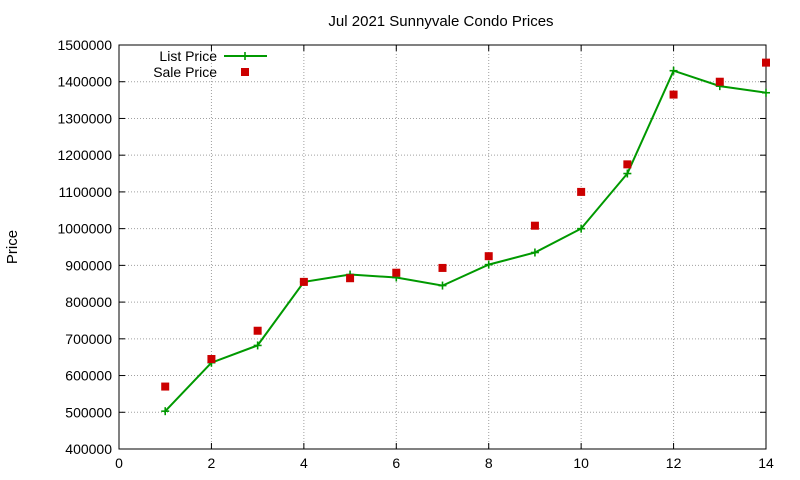 The height and width of the screenshot is (480, 800). I want to click on y-tick-label: 800000, so click(88, 302).